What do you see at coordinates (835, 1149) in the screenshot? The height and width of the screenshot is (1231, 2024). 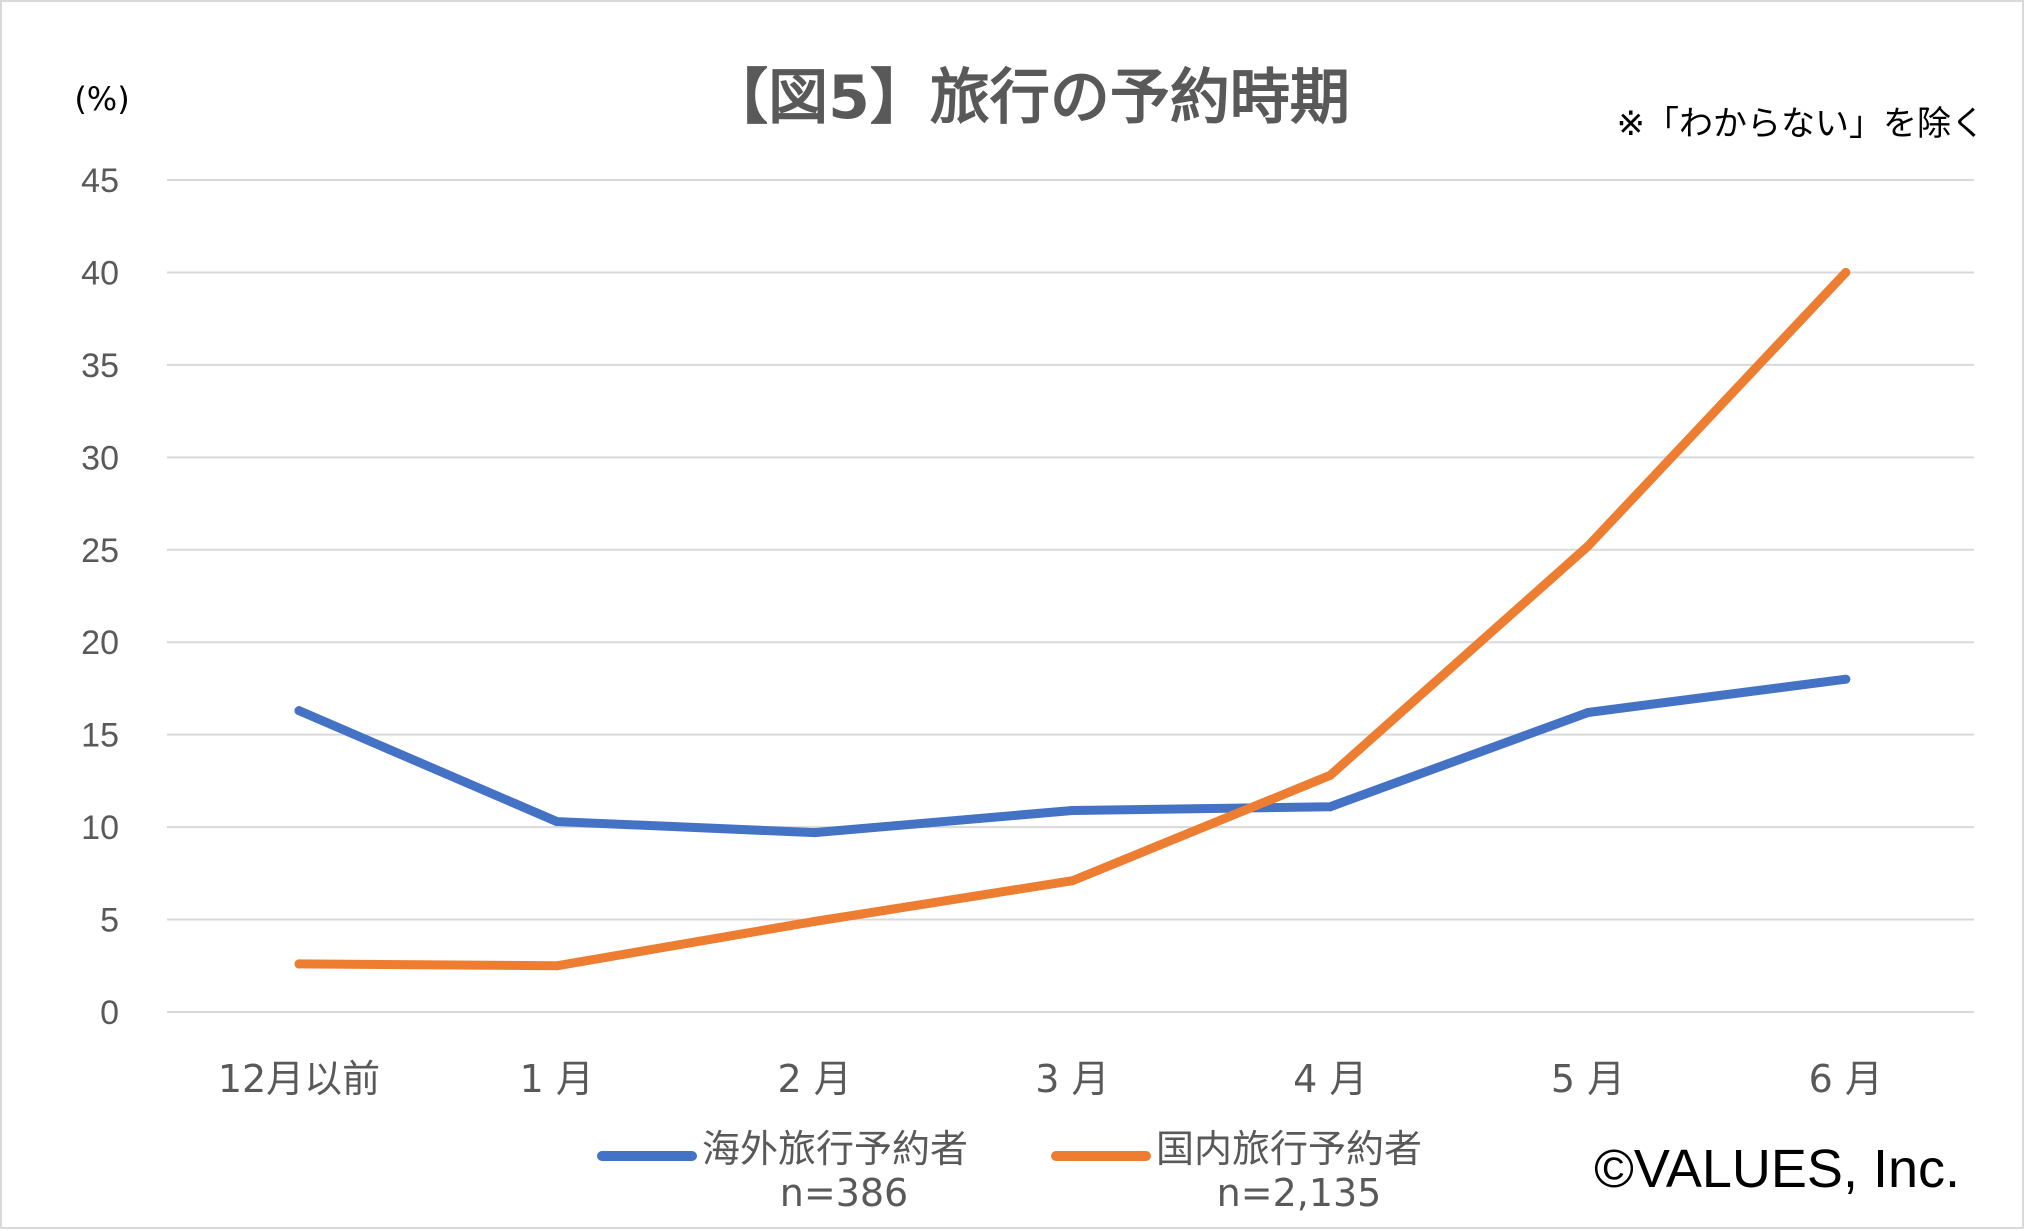 I see `legend-label-overseas: 海外旅行予約者` at bounding box center [835, 1149].